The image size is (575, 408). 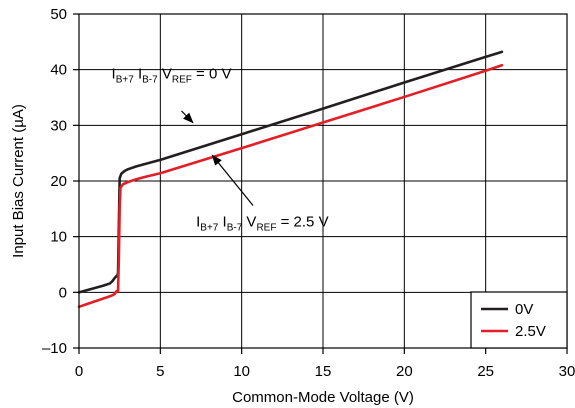 I want to click on x-tick-label: 25, so click(x=485, y=371).